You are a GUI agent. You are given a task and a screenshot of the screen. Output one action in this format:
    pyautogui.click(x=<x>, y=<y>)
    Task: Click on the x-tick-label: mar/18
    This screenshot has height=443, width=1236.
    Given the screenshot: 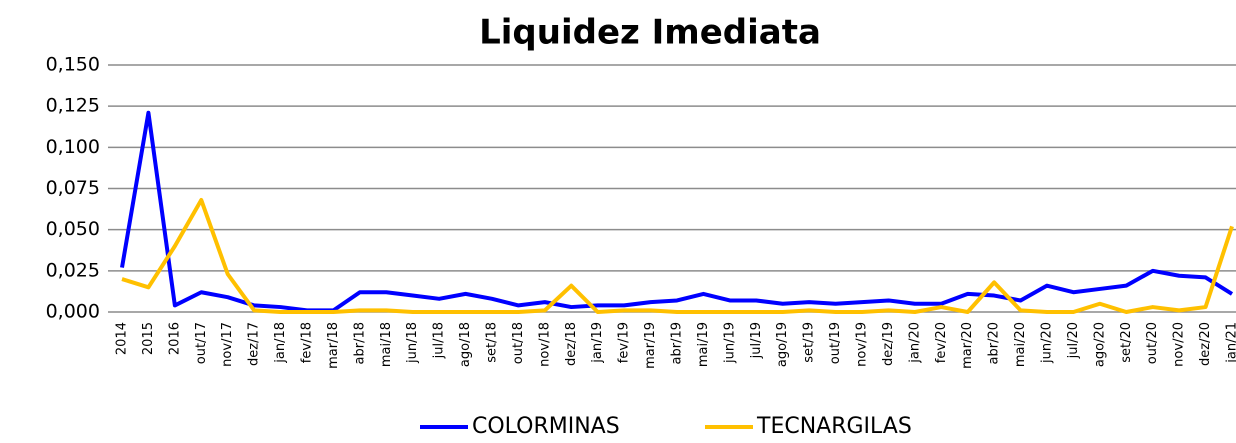 What is the action you would take?
    pyautogui.click(x=333, y=345)
    